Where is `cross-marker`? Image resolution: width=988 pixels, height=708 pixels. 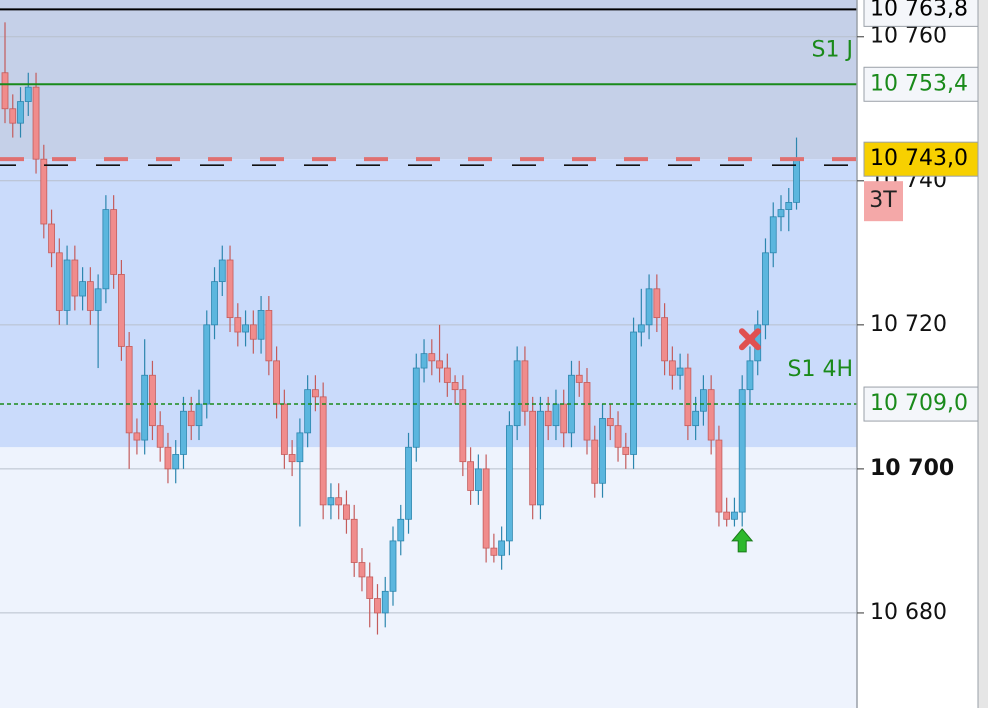
cross-marker is located at coordinates (749, 339).